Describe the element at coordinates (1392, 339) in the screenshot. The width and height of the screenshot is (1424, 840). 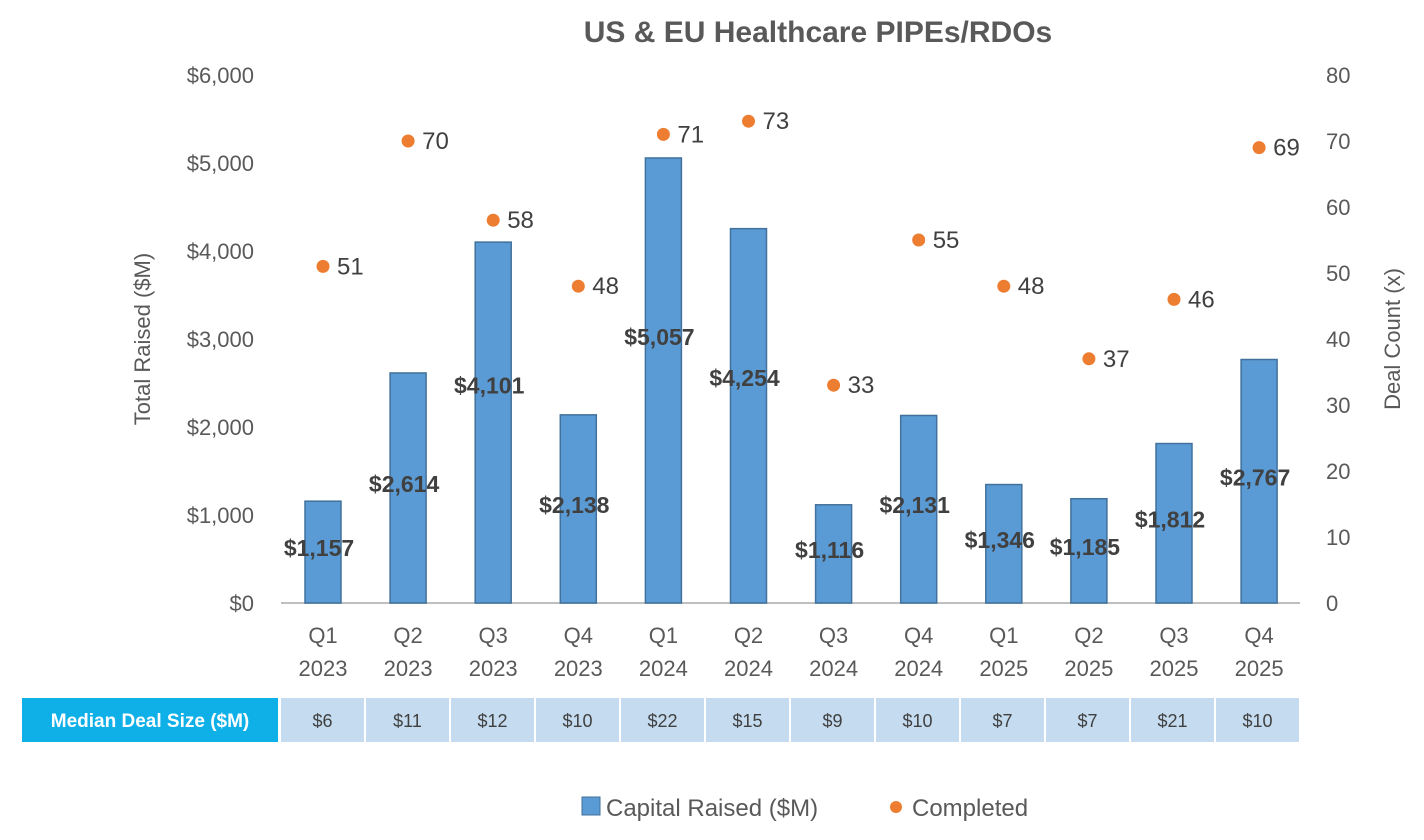
I see `right-axis-title: Deal Count (x)` at that location.